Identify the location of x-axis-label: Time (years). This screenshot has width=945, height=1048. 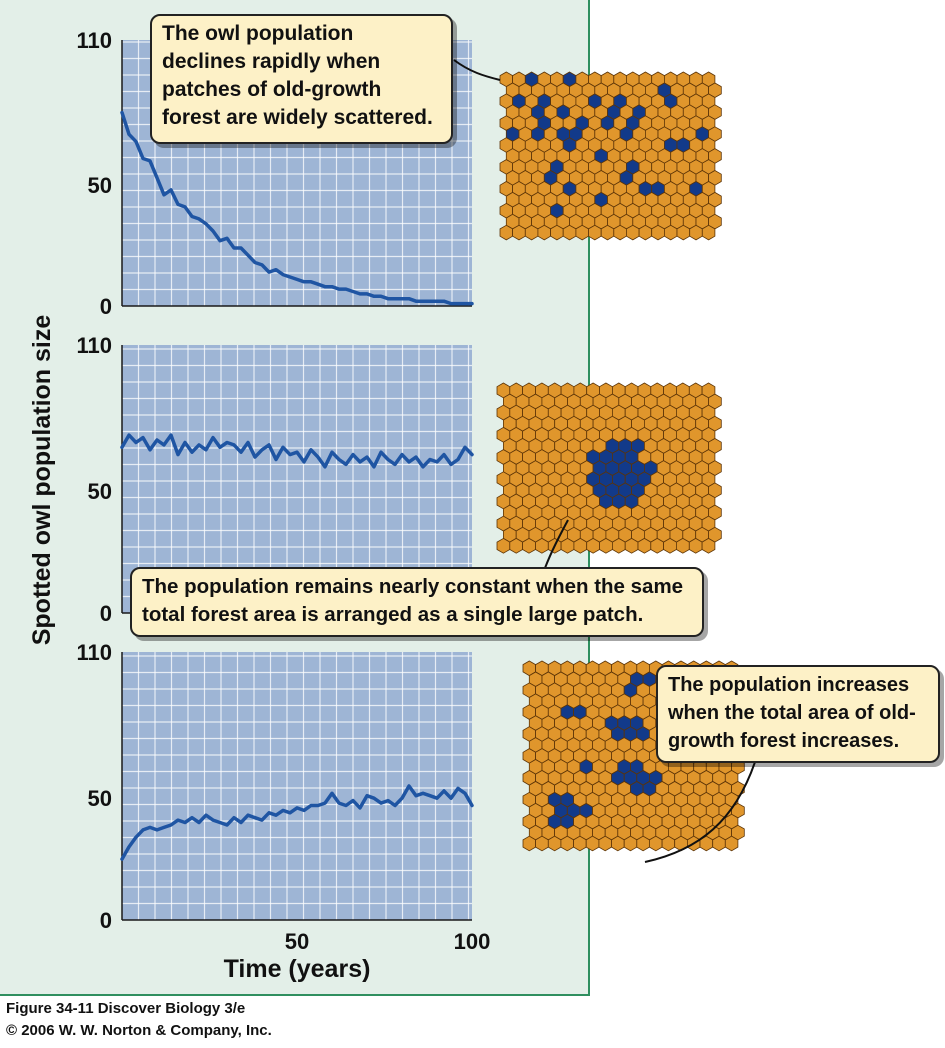
(297, 969).